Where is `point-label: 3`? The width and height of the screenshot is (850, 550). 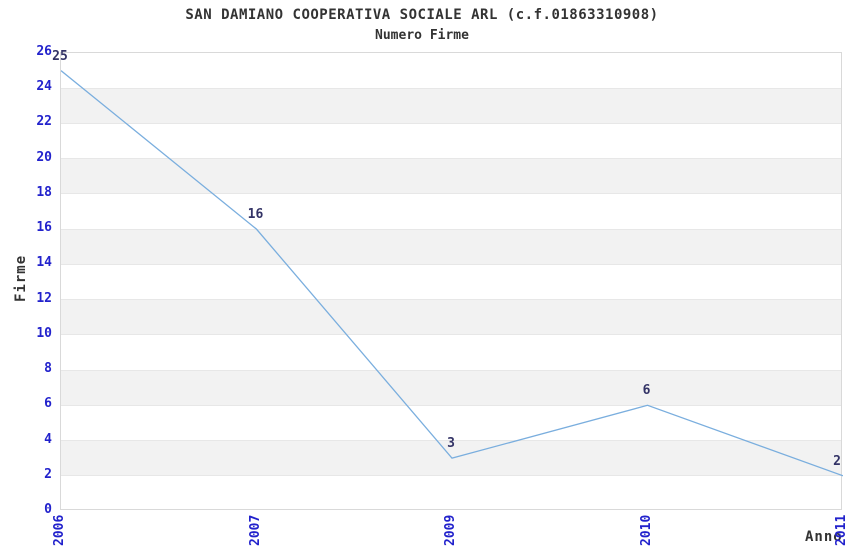
point-label: 3 is located at coordinates (451, 444).